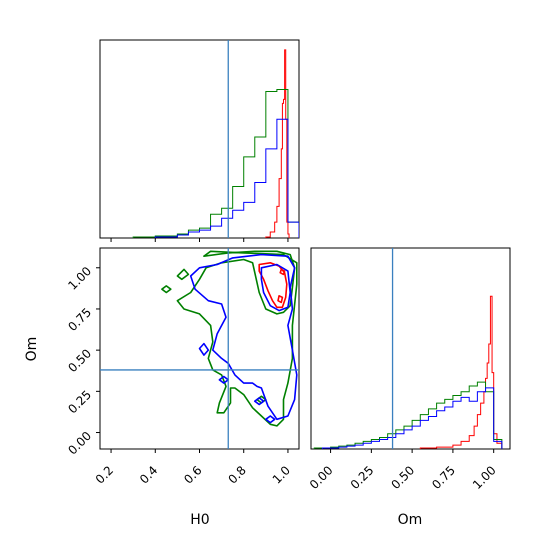 This screenshot has width=550, height=550. I want to click on h0-hist-red, so click(277, 143).